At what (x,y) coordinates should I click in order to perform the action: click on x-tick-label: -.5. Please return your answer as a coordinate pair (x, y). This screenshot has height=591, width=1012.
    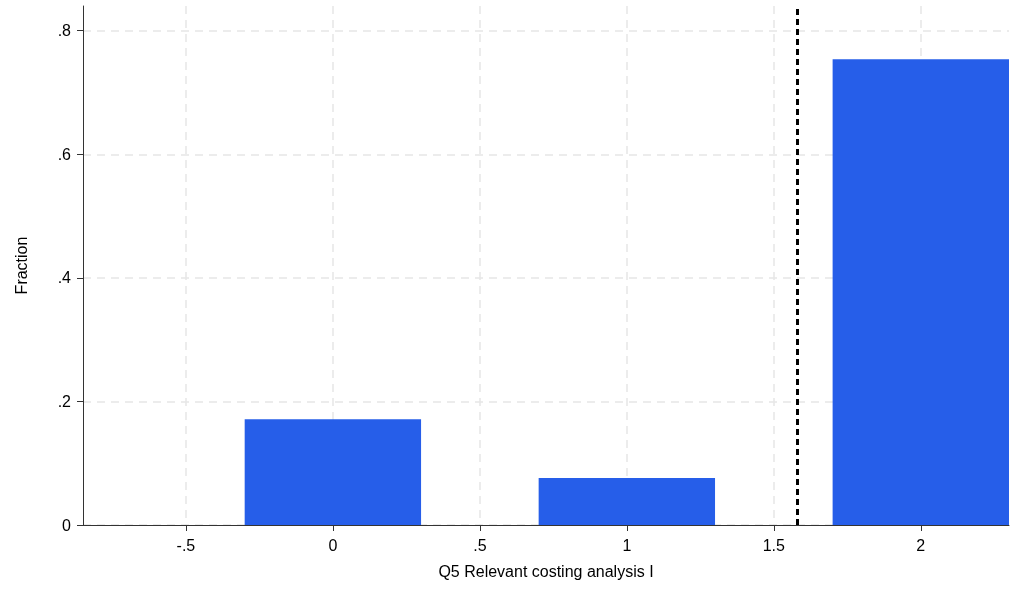
    Looking at the image, I should click on (186, 545).